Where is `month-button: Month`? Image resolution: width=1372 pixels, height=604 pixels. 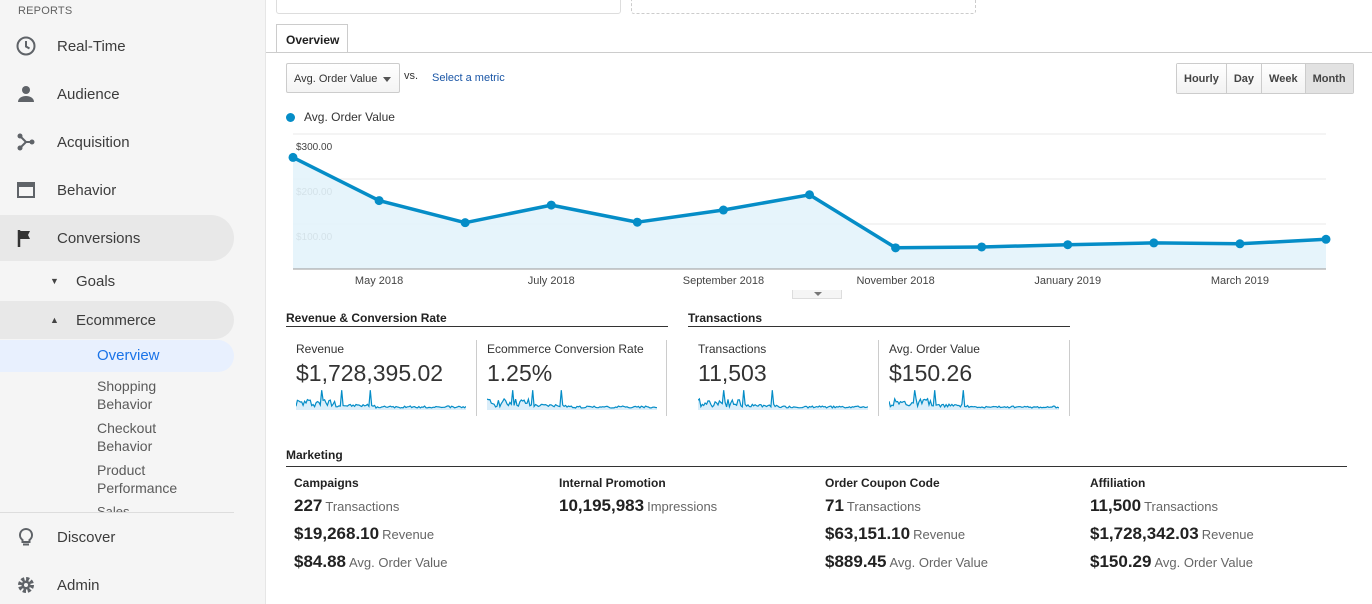
month-button: Month is located at coordinates (1329, 78).